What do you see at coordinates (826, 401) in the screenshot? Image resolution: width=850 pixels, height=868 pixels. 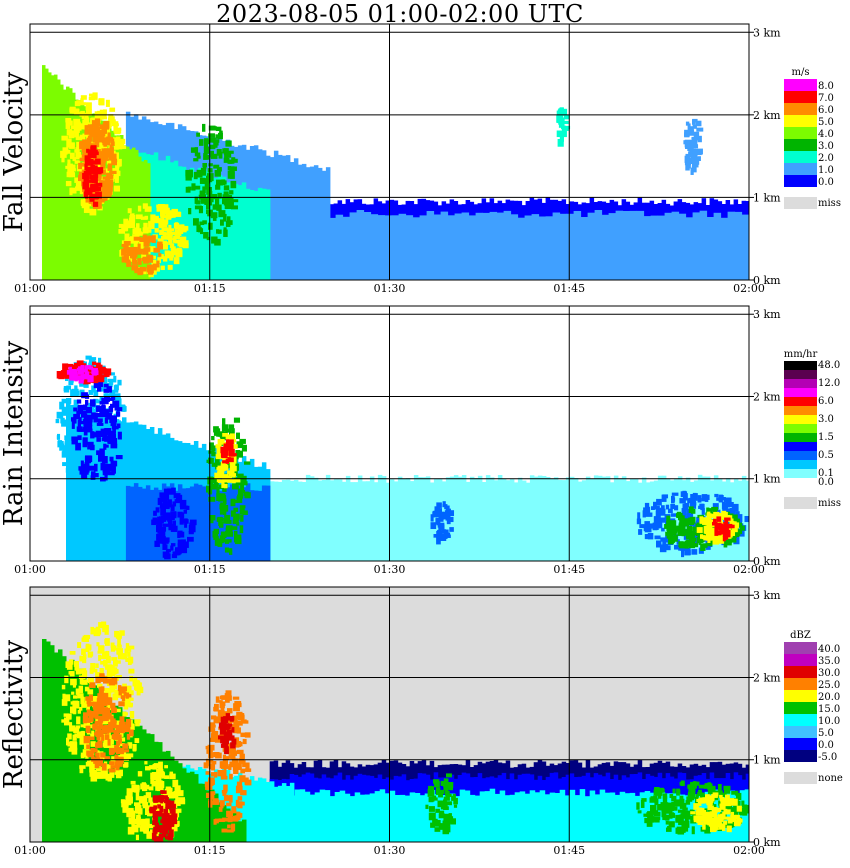 I see `colorbar-label: 6.0` at bounding box center [826, 401].